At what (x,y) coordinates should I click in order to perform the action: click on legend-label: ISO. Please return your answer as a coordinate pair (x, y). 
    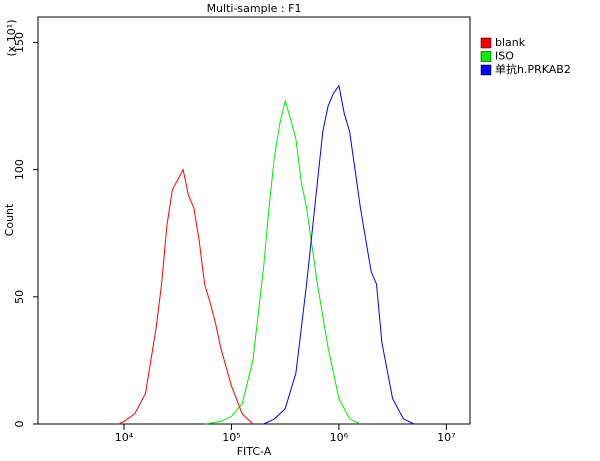
    Looking at the image, I should click on (504, 56).